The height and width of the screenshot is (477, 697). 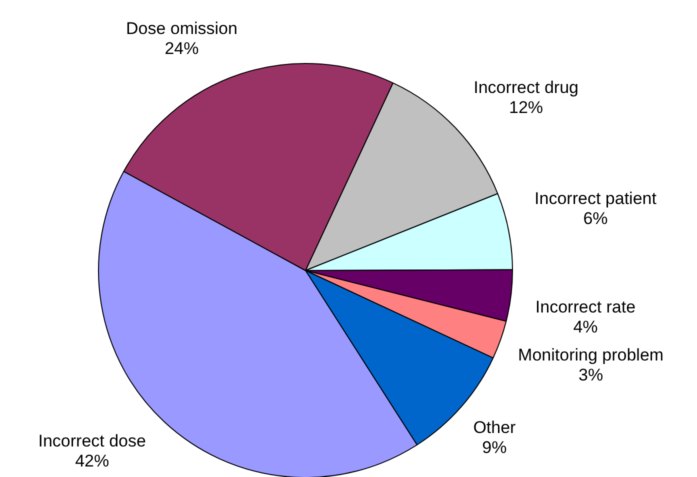 What do you see at coordinates (591, 354) in the screenshot?
I see `slice-label: Monitoring problem` at bounding box center [591, 354].